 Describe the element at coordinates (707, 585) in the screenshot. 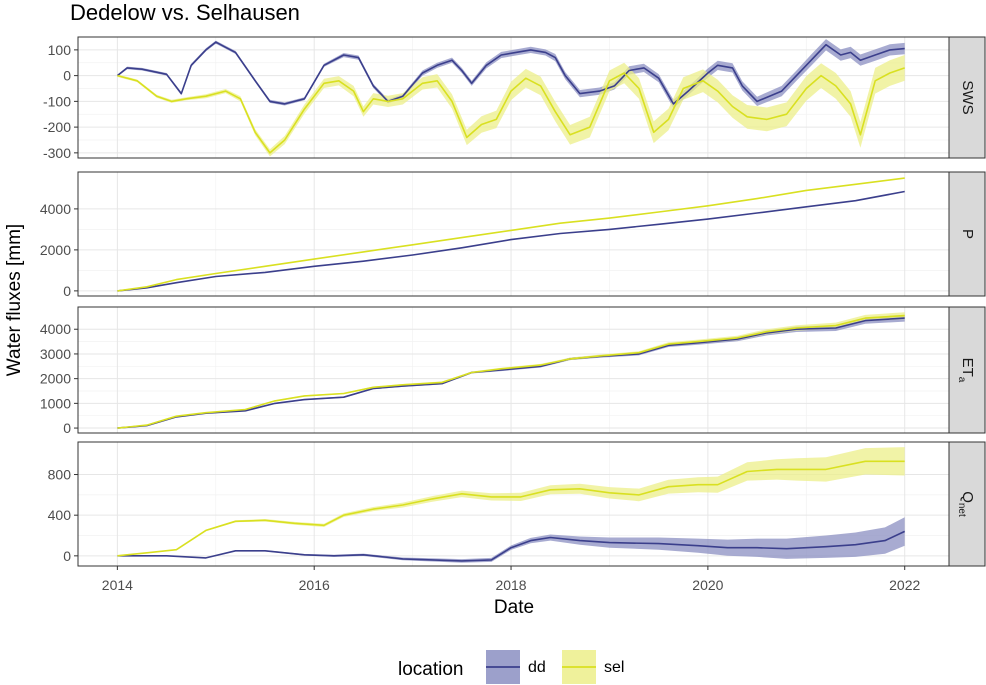

I see `x-tick-label: 2020` at that location.